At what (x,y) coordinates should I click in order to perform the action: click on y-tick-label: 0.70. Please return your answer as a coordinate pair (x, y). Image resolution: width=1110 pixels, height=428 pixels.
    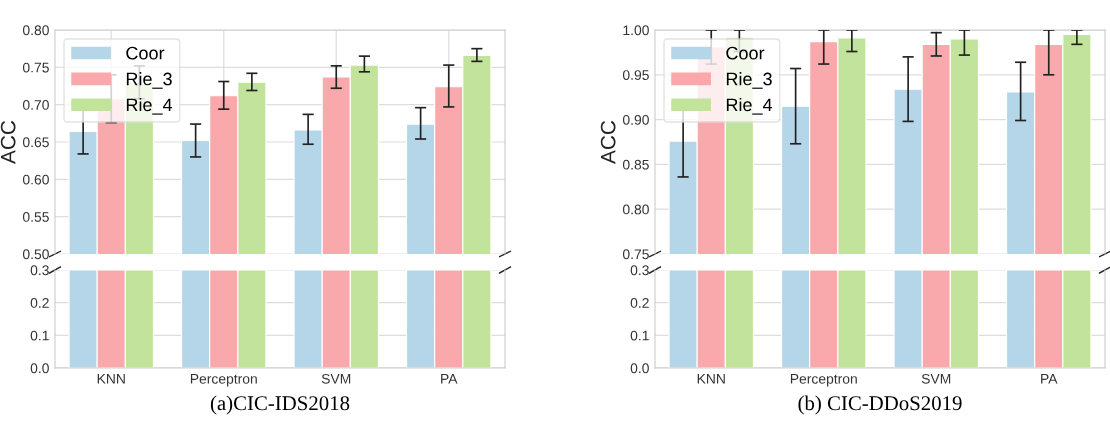
    Looking at the image, I should click on (35, 105).